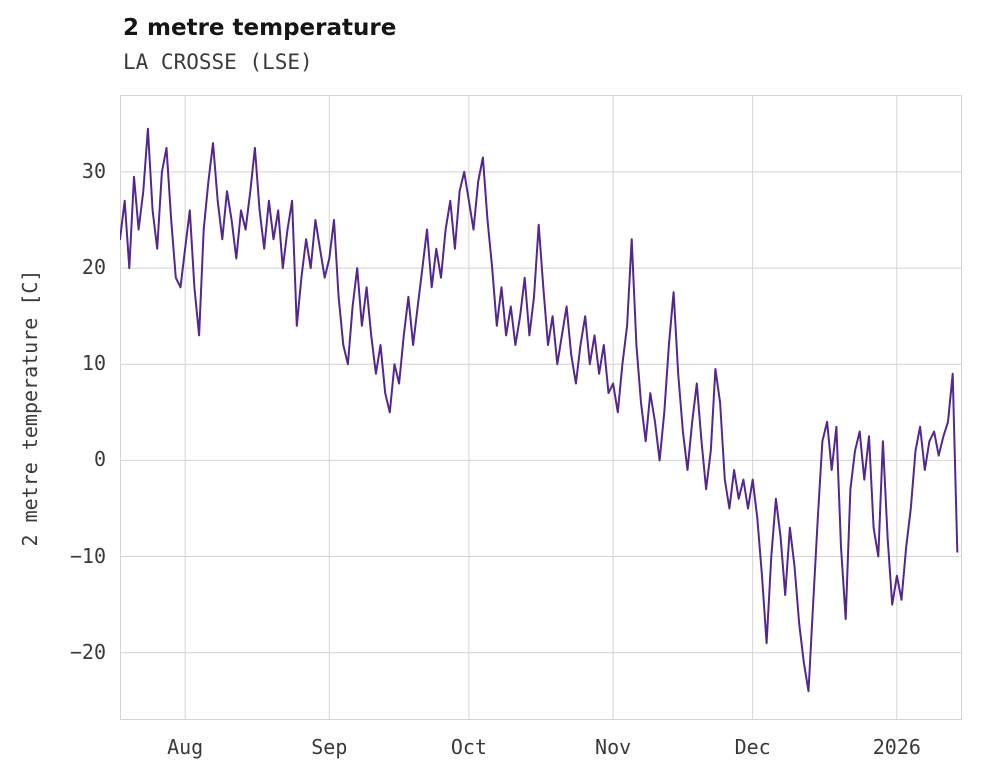 This screenshot has width=981, height=782. What do you see at coordinates (30, 408) in the screenshot?
I see `y-axis-label: 2 metre temperature [C]` at bounding box center [30, 408].